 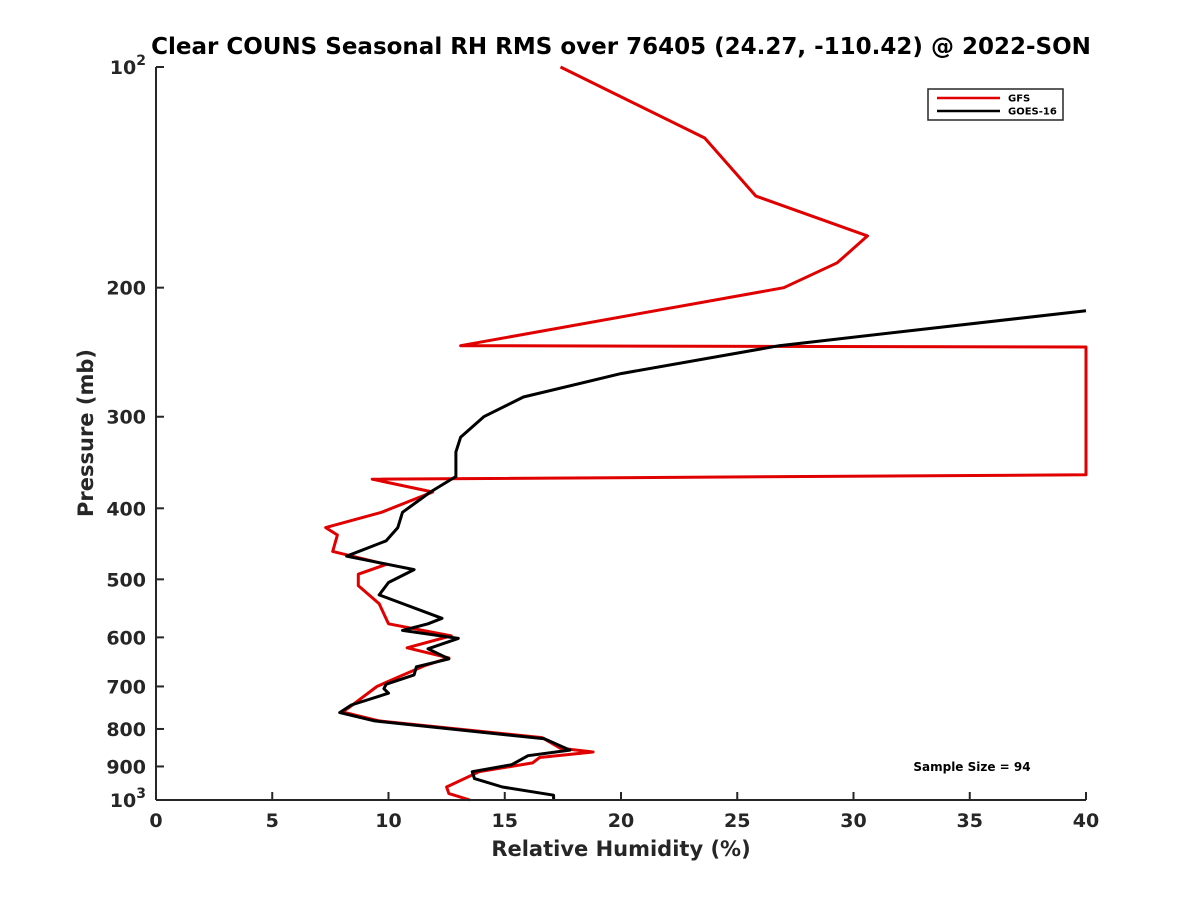 I want to click on x-tick-label: 25, so click(x=737, y=821).